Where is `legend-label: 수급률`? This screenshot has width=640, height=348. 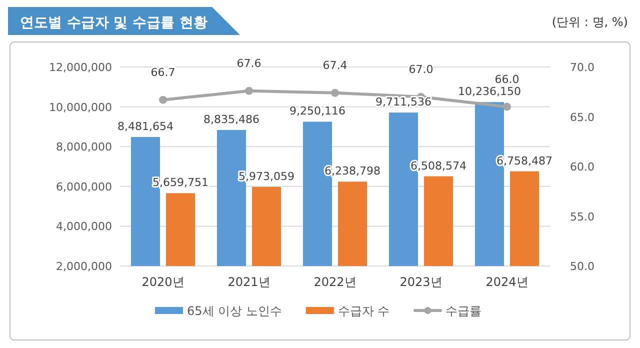 legend-label: 수급률 is located at coordinates (464, 311).